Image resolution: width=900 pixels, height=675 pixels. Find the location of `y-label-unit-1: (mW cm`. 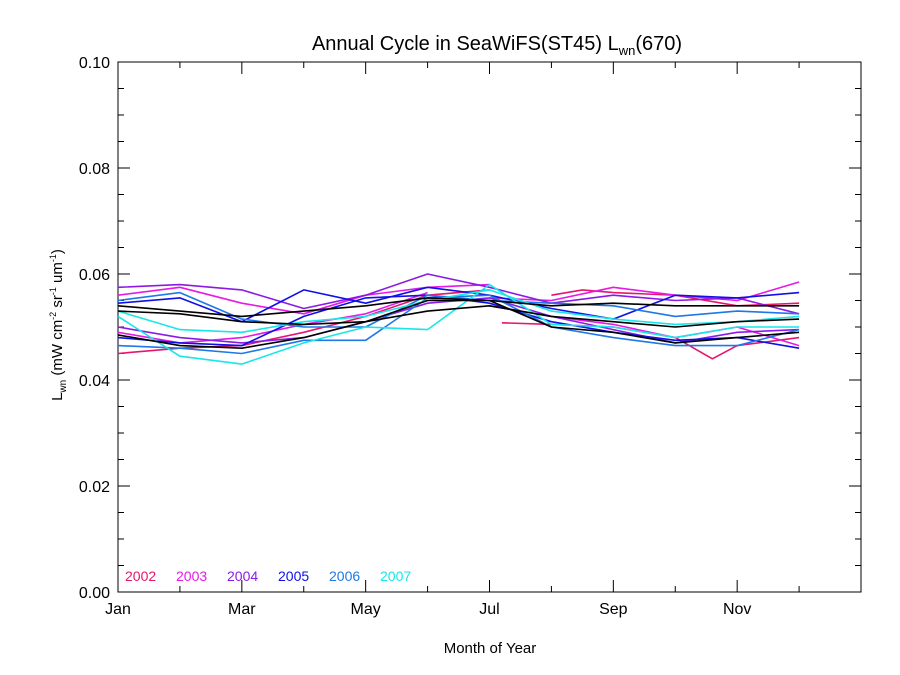

y-label-unit-1: (mW cm is located at coordinates (57, 350).